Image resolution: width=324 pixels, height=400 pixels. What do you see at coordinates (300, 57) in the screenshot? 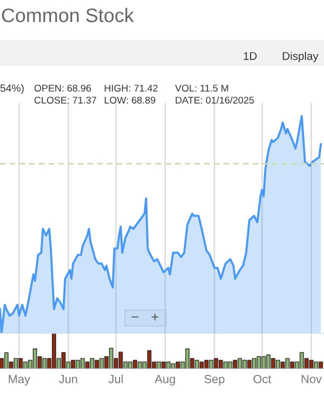
I see `text: Display` at bounding box center [300, 57].